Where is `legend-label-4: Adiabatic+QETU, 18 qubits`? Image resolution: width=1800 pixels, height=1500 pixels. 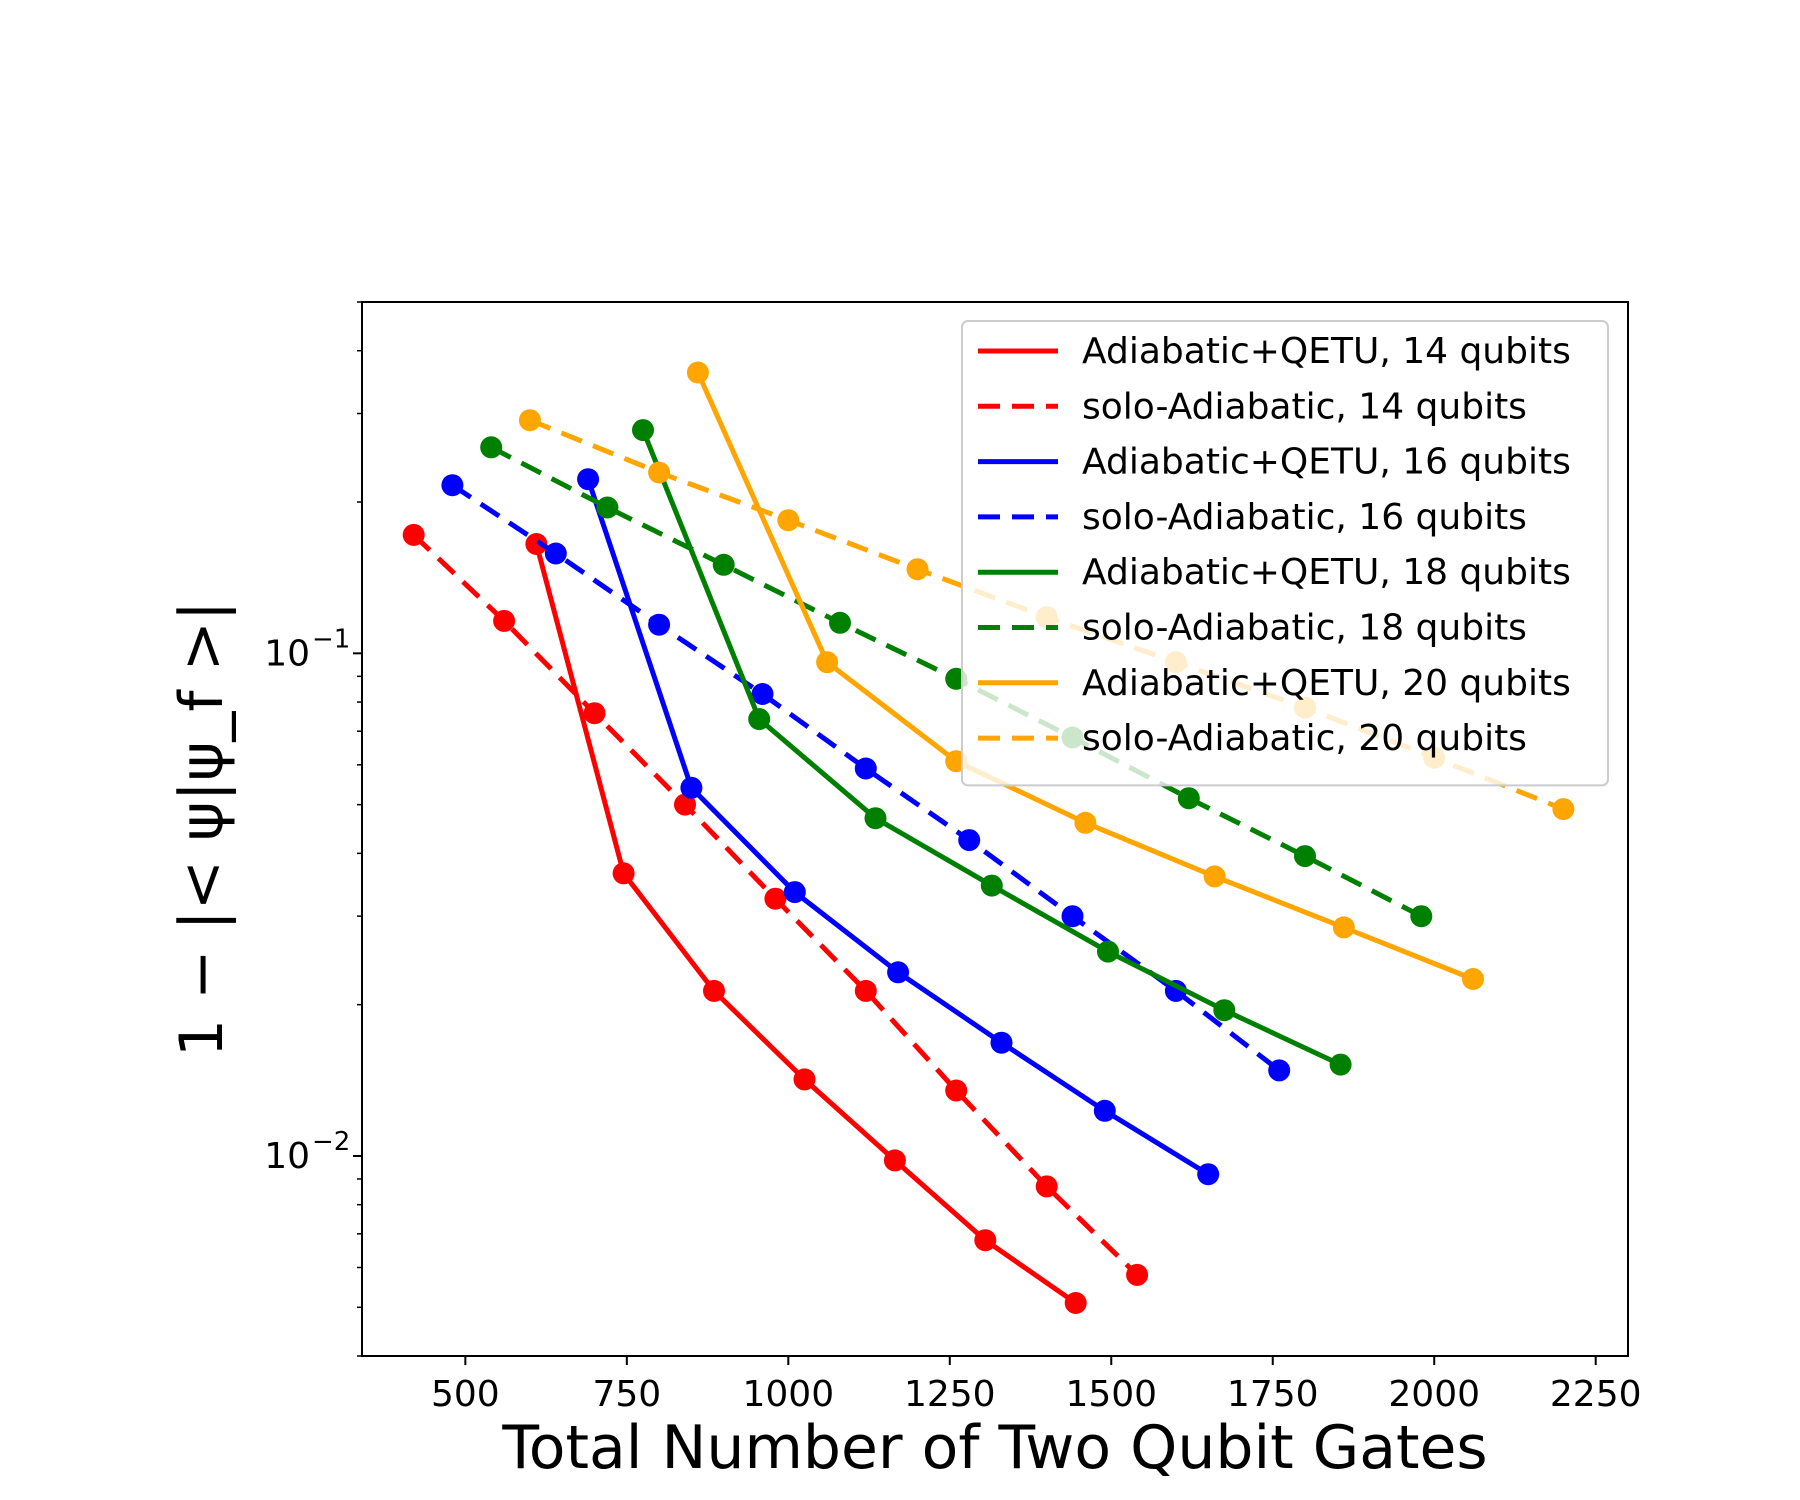
legend-label-4: Adiabatic+QETU, 18 qubits is located at coordinates (1326, 572).